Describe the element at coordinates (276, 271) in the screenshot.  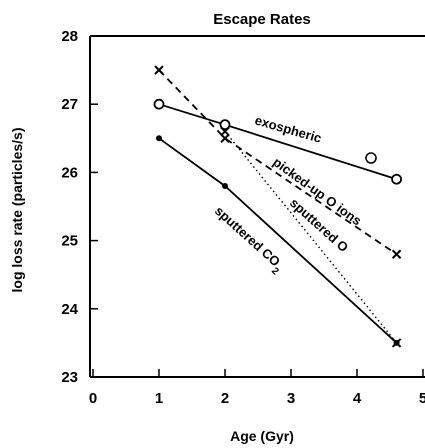
I see `annotation-subscript: 2` at that location.